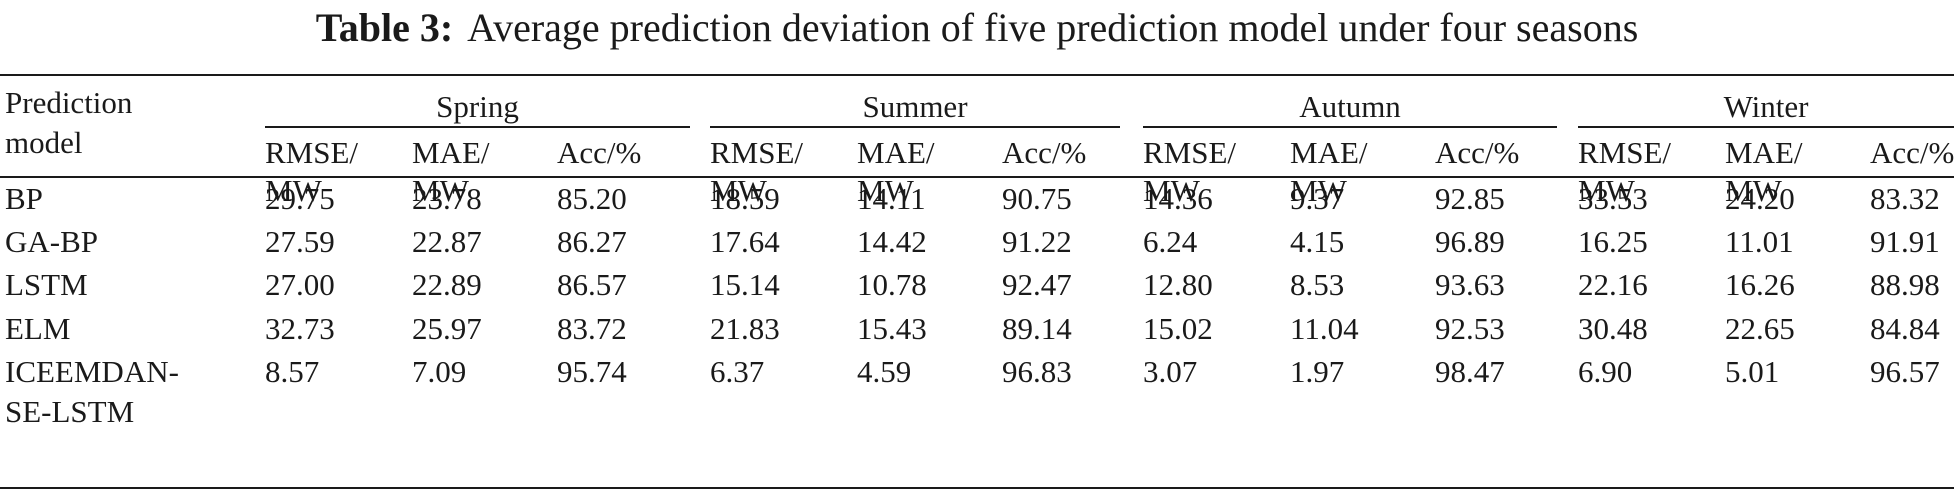 This screenshot has height=492, width=1954. Describe the element at coordinates (70, 411) in the screenshot. I see `model-name-cont: SE-LSTM` at that location.